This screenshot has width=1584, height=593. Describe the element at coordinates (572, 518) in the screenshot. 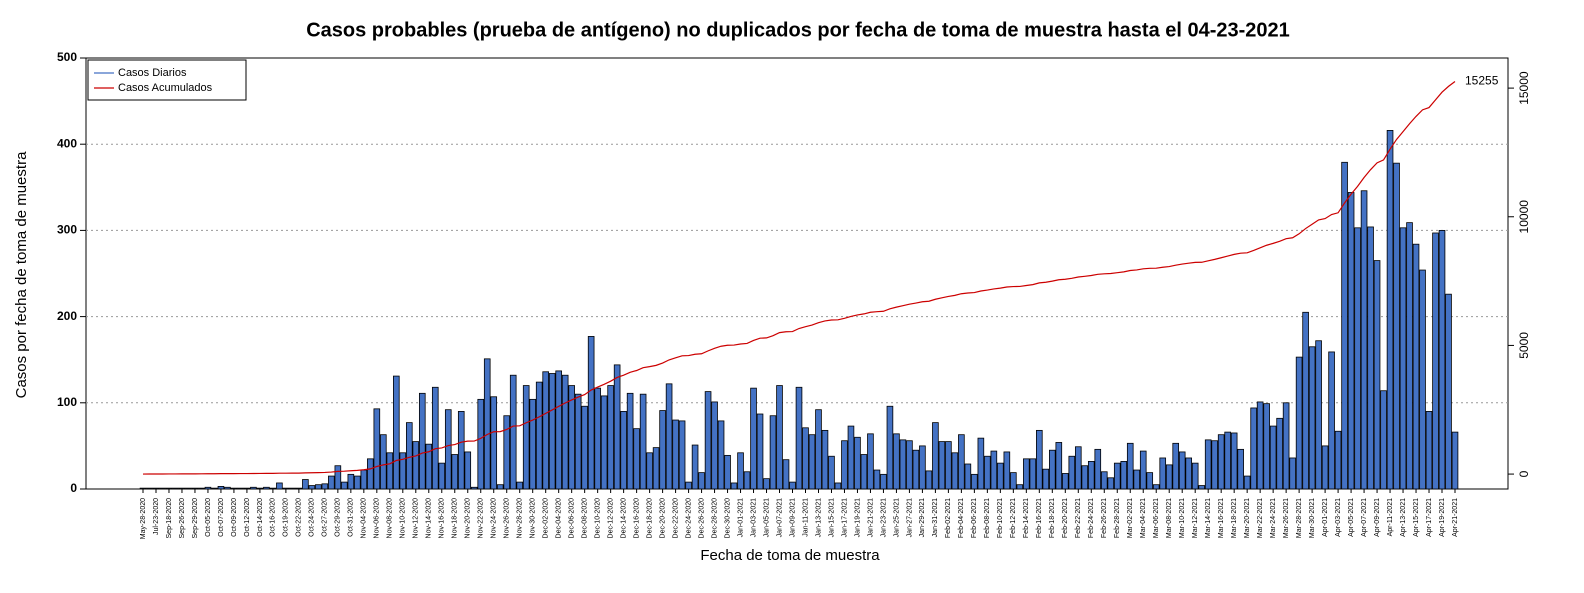

I see `x-tick-label: Dec-06-2020` at that location.